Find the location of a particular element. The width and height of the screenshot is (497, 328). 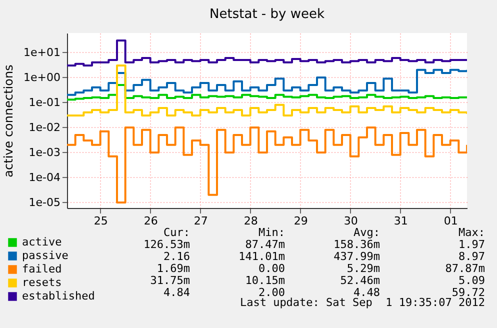

text: 158.36m is located at coordinates (357, 244).